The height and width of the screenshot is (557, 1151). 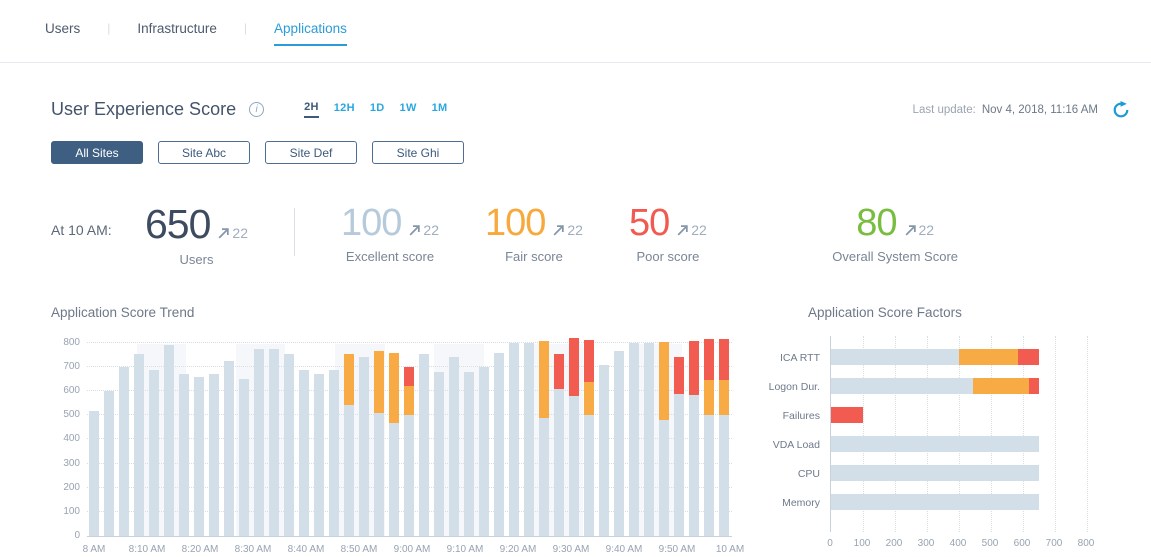 I want to click on info-icon: i, so click(x=257, y=109).